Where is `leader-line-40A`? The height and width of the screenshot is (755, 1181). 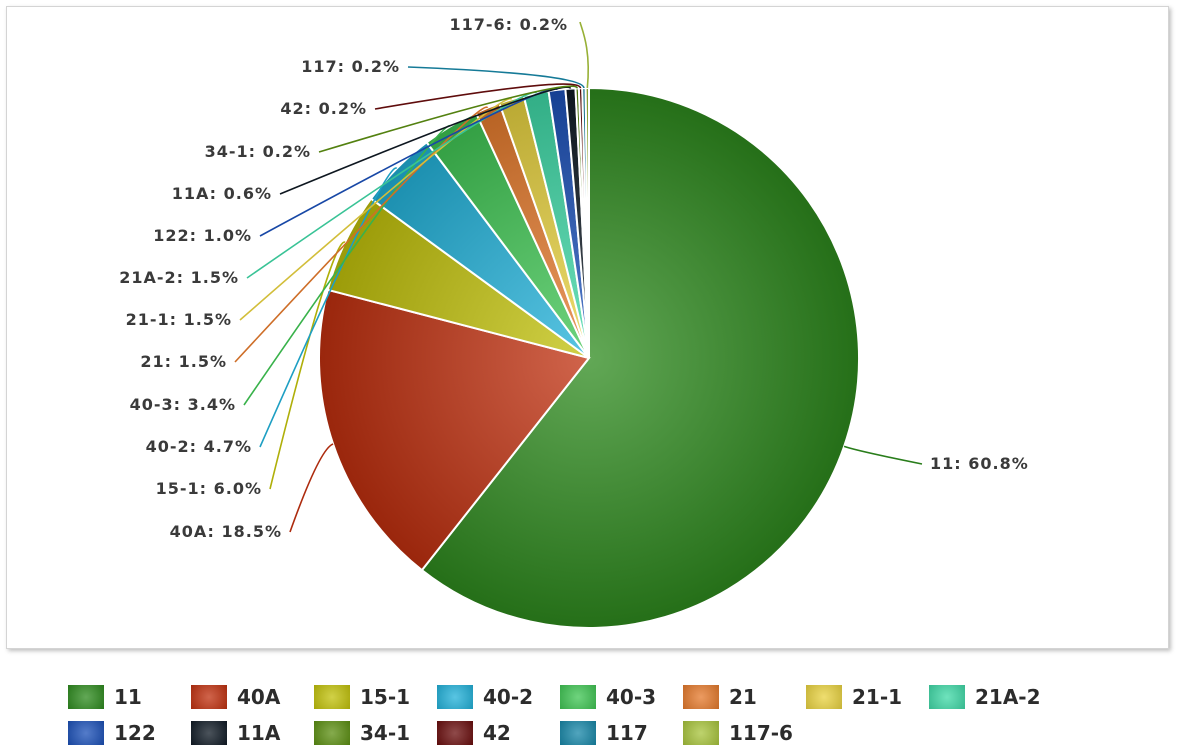
leader-line-40A is located at coordinates (311, 488).